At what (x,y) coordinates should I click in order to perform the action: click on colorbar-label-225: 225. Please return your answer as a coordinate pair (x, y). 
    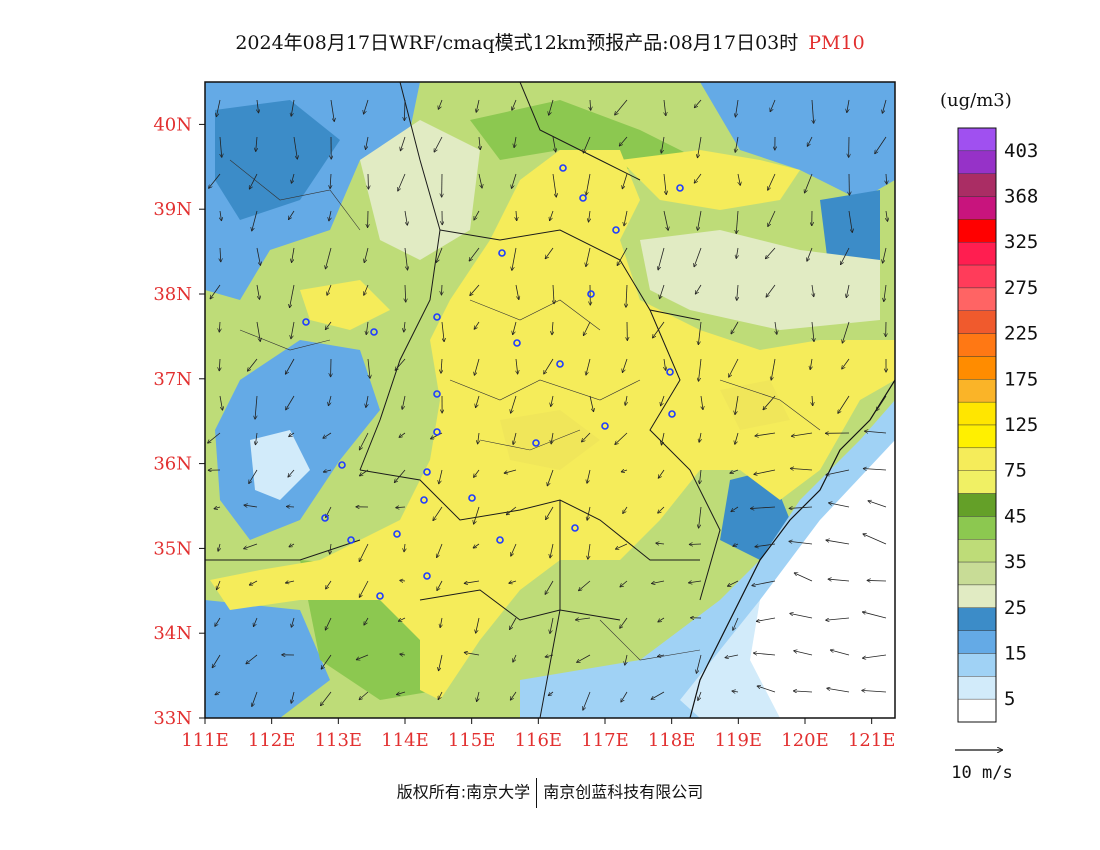
    Looking at the image, I should click on (1021, 334).